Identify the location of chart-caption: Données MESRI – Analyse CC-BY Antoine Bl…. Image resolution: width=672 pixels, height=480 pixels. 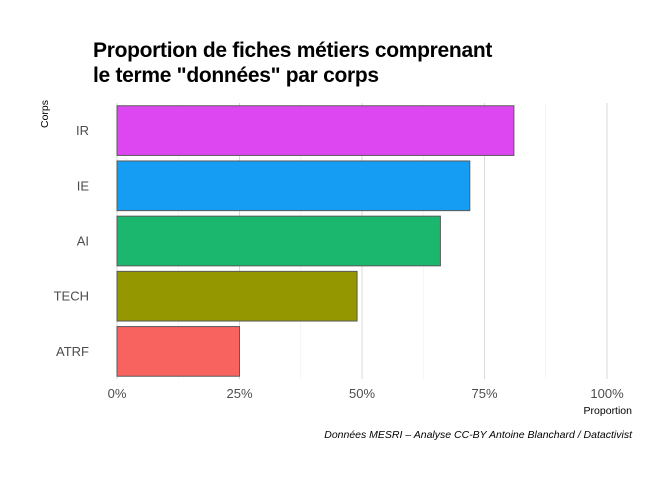
(478, 435).